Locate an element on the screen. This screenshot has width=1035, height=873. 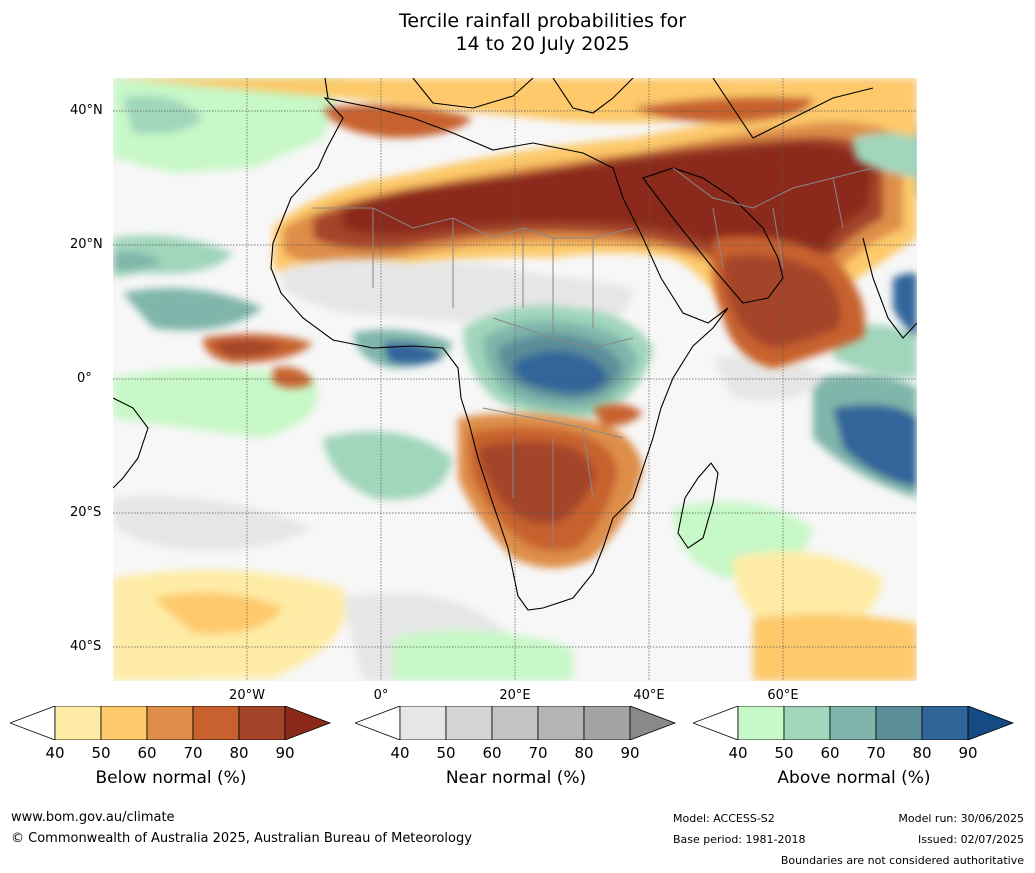
lon-label-40e: 40°E is located at coordinates (649, 695).